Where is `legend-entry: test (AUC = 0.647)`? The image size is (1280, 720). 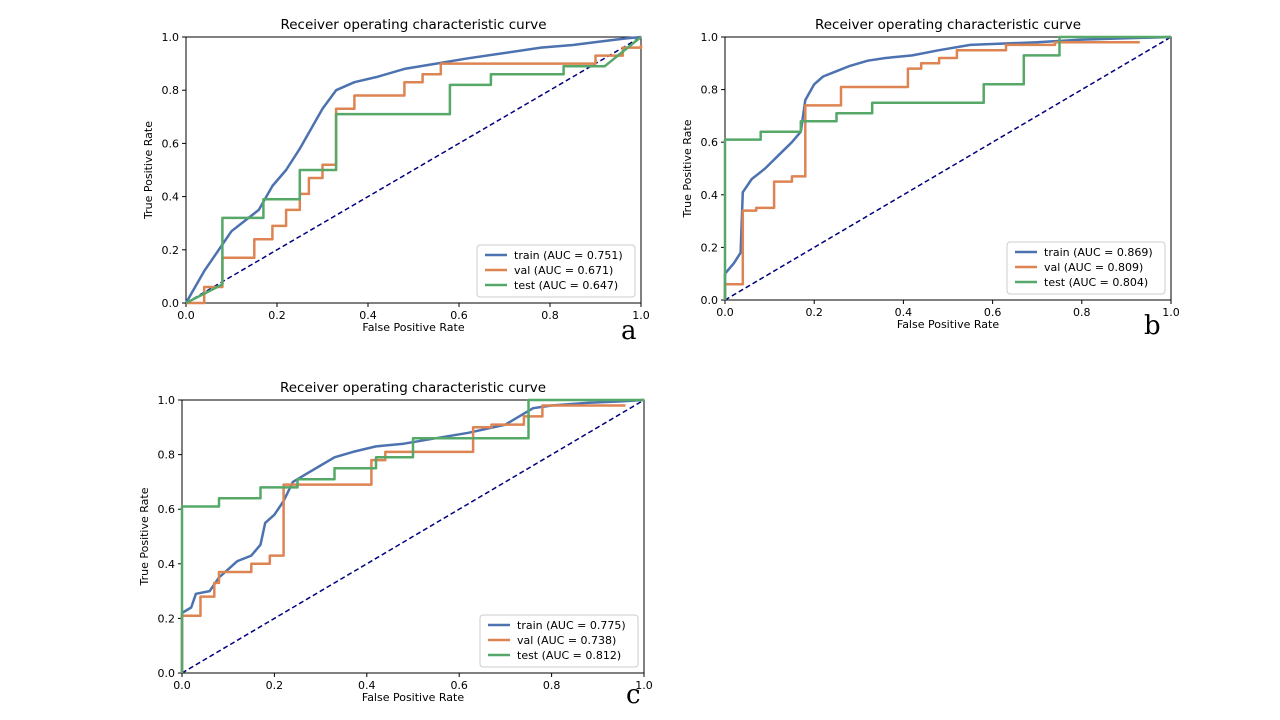 legend-entry: test (AUC = 0.647) is located at coordinates (566, 285).